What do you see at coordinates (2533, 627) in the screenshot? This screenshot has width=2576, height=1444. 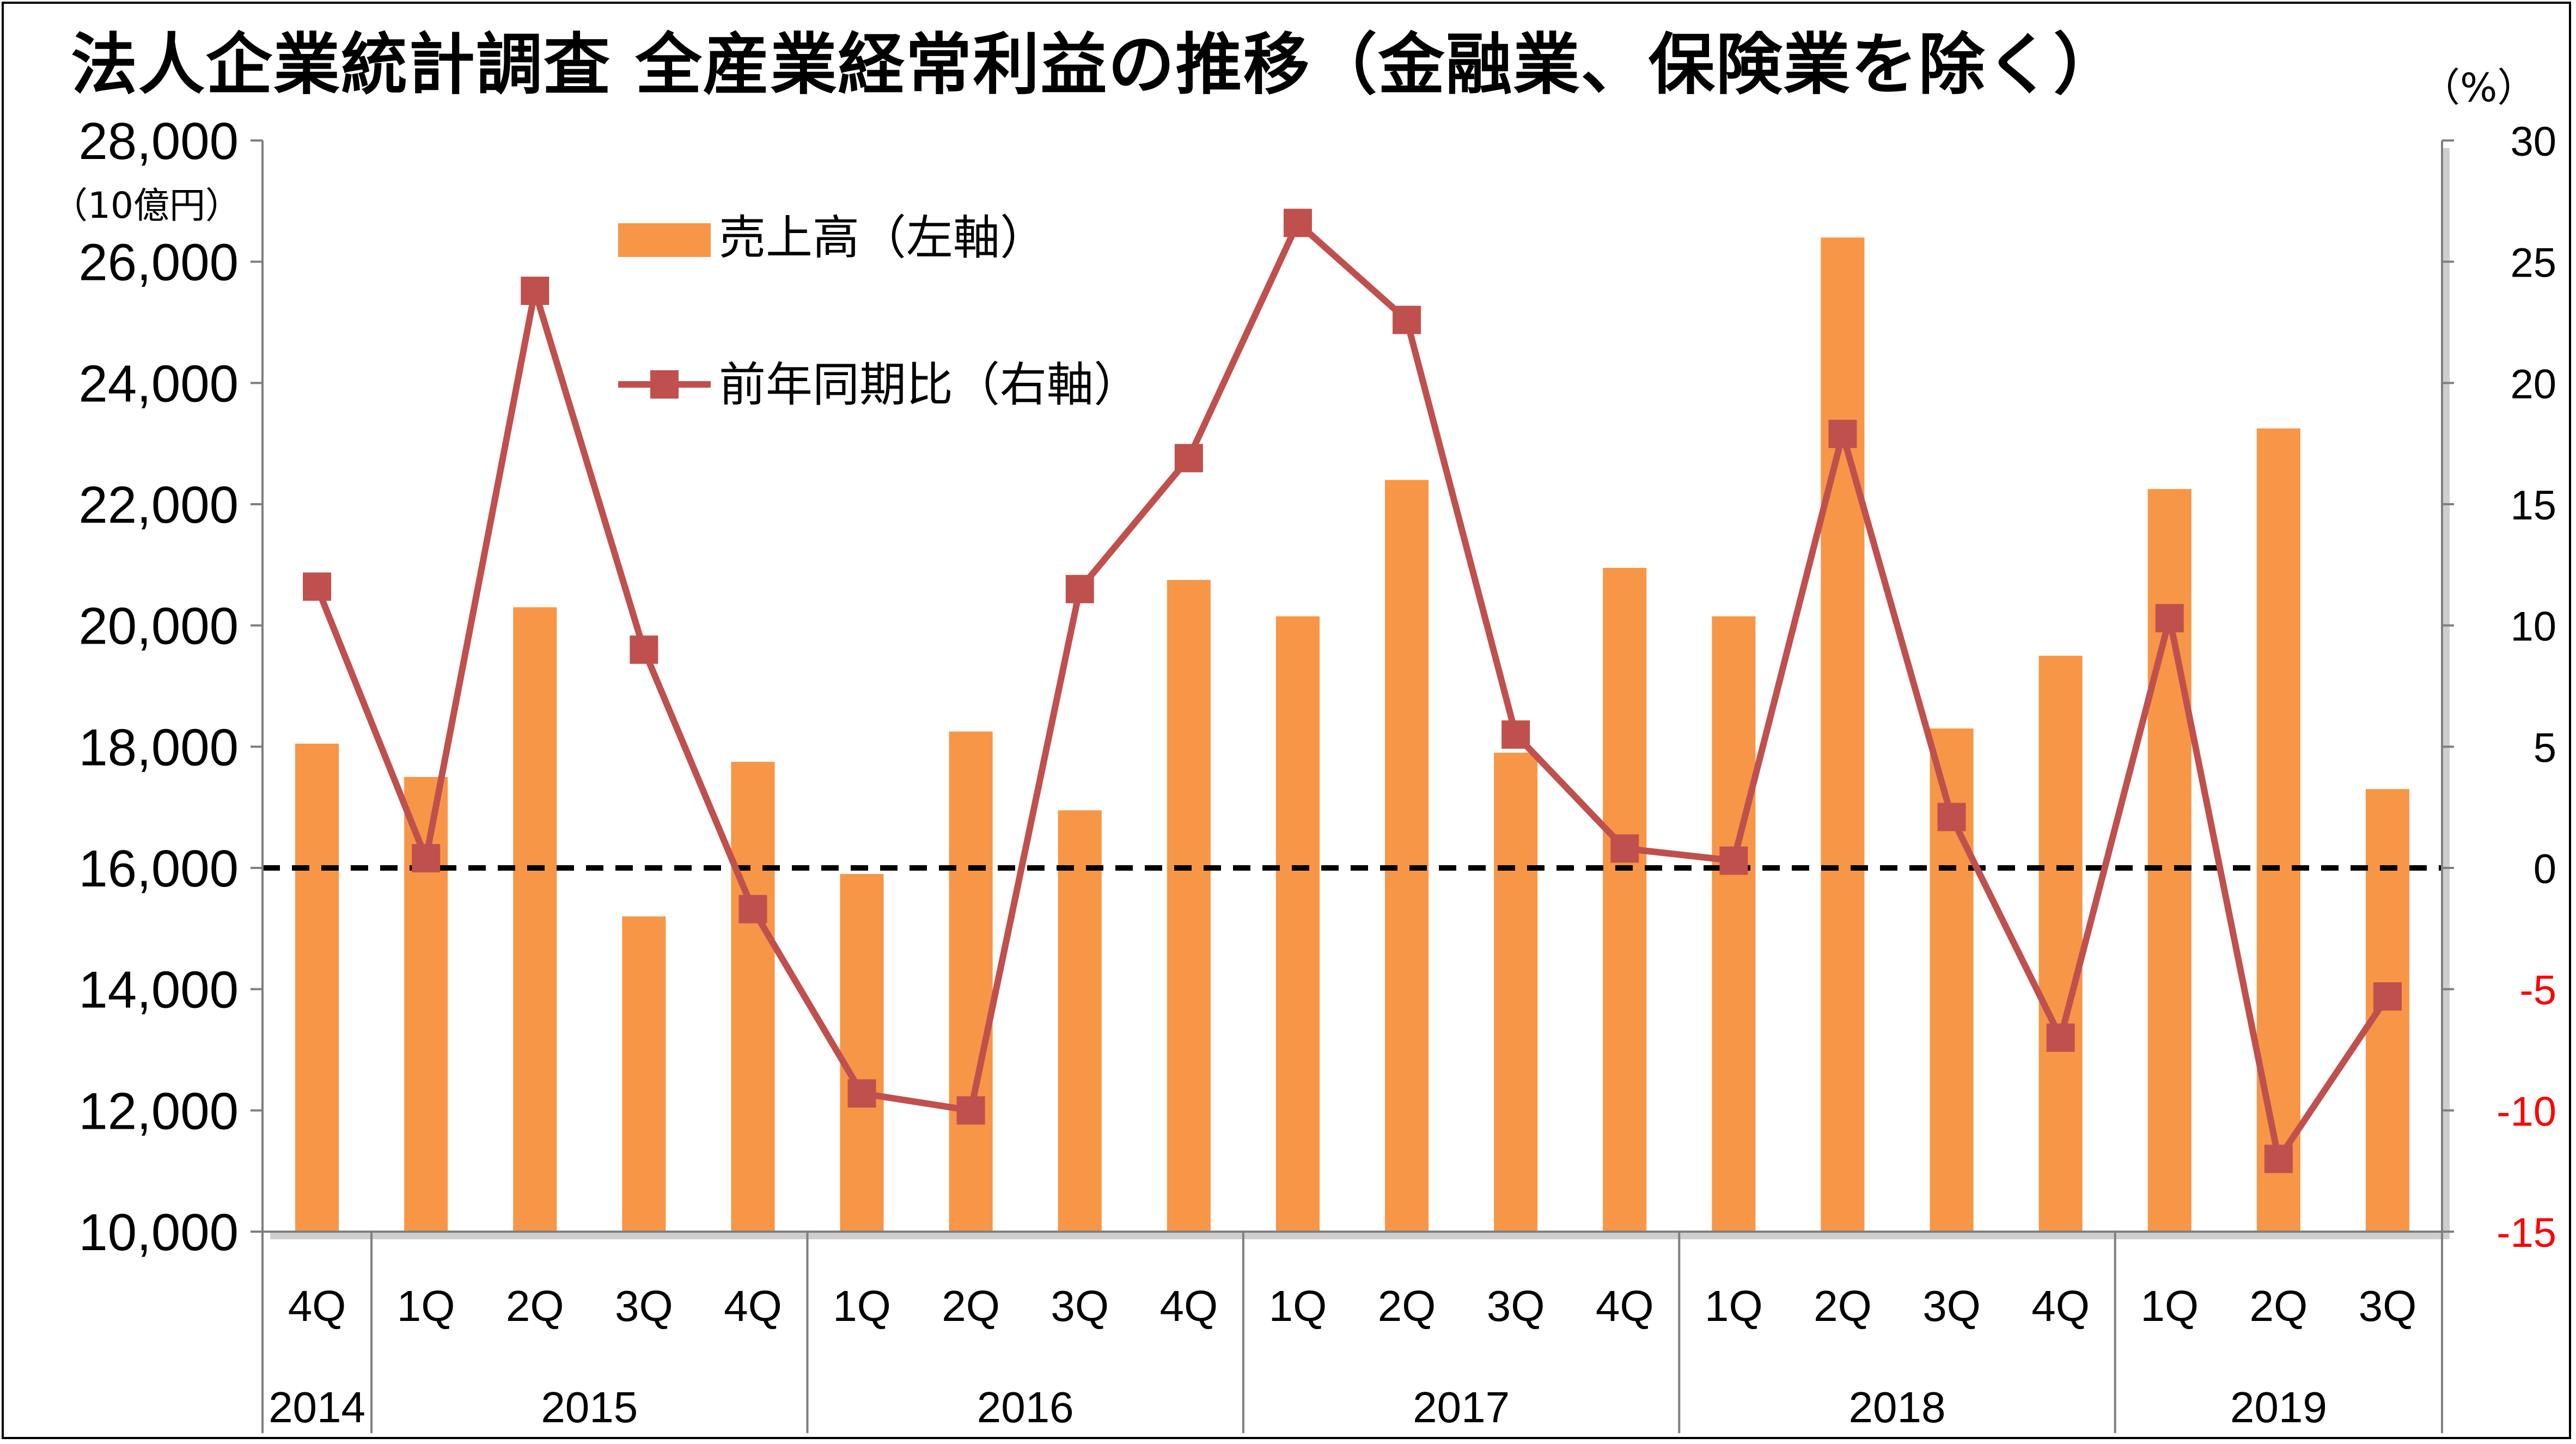 I see `right-tick-label: 10` at bounding box center [2533, 627].